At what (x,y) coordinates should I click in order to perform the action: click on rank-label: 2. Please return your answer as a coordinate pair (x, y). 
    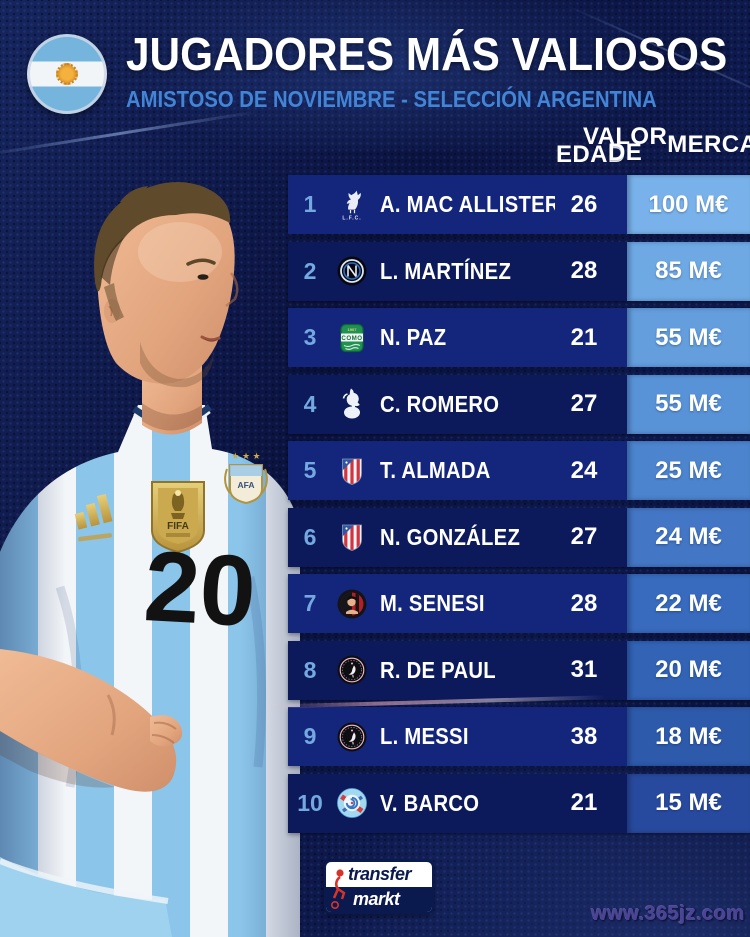
    Looking at the image, I should click on (310, 270).